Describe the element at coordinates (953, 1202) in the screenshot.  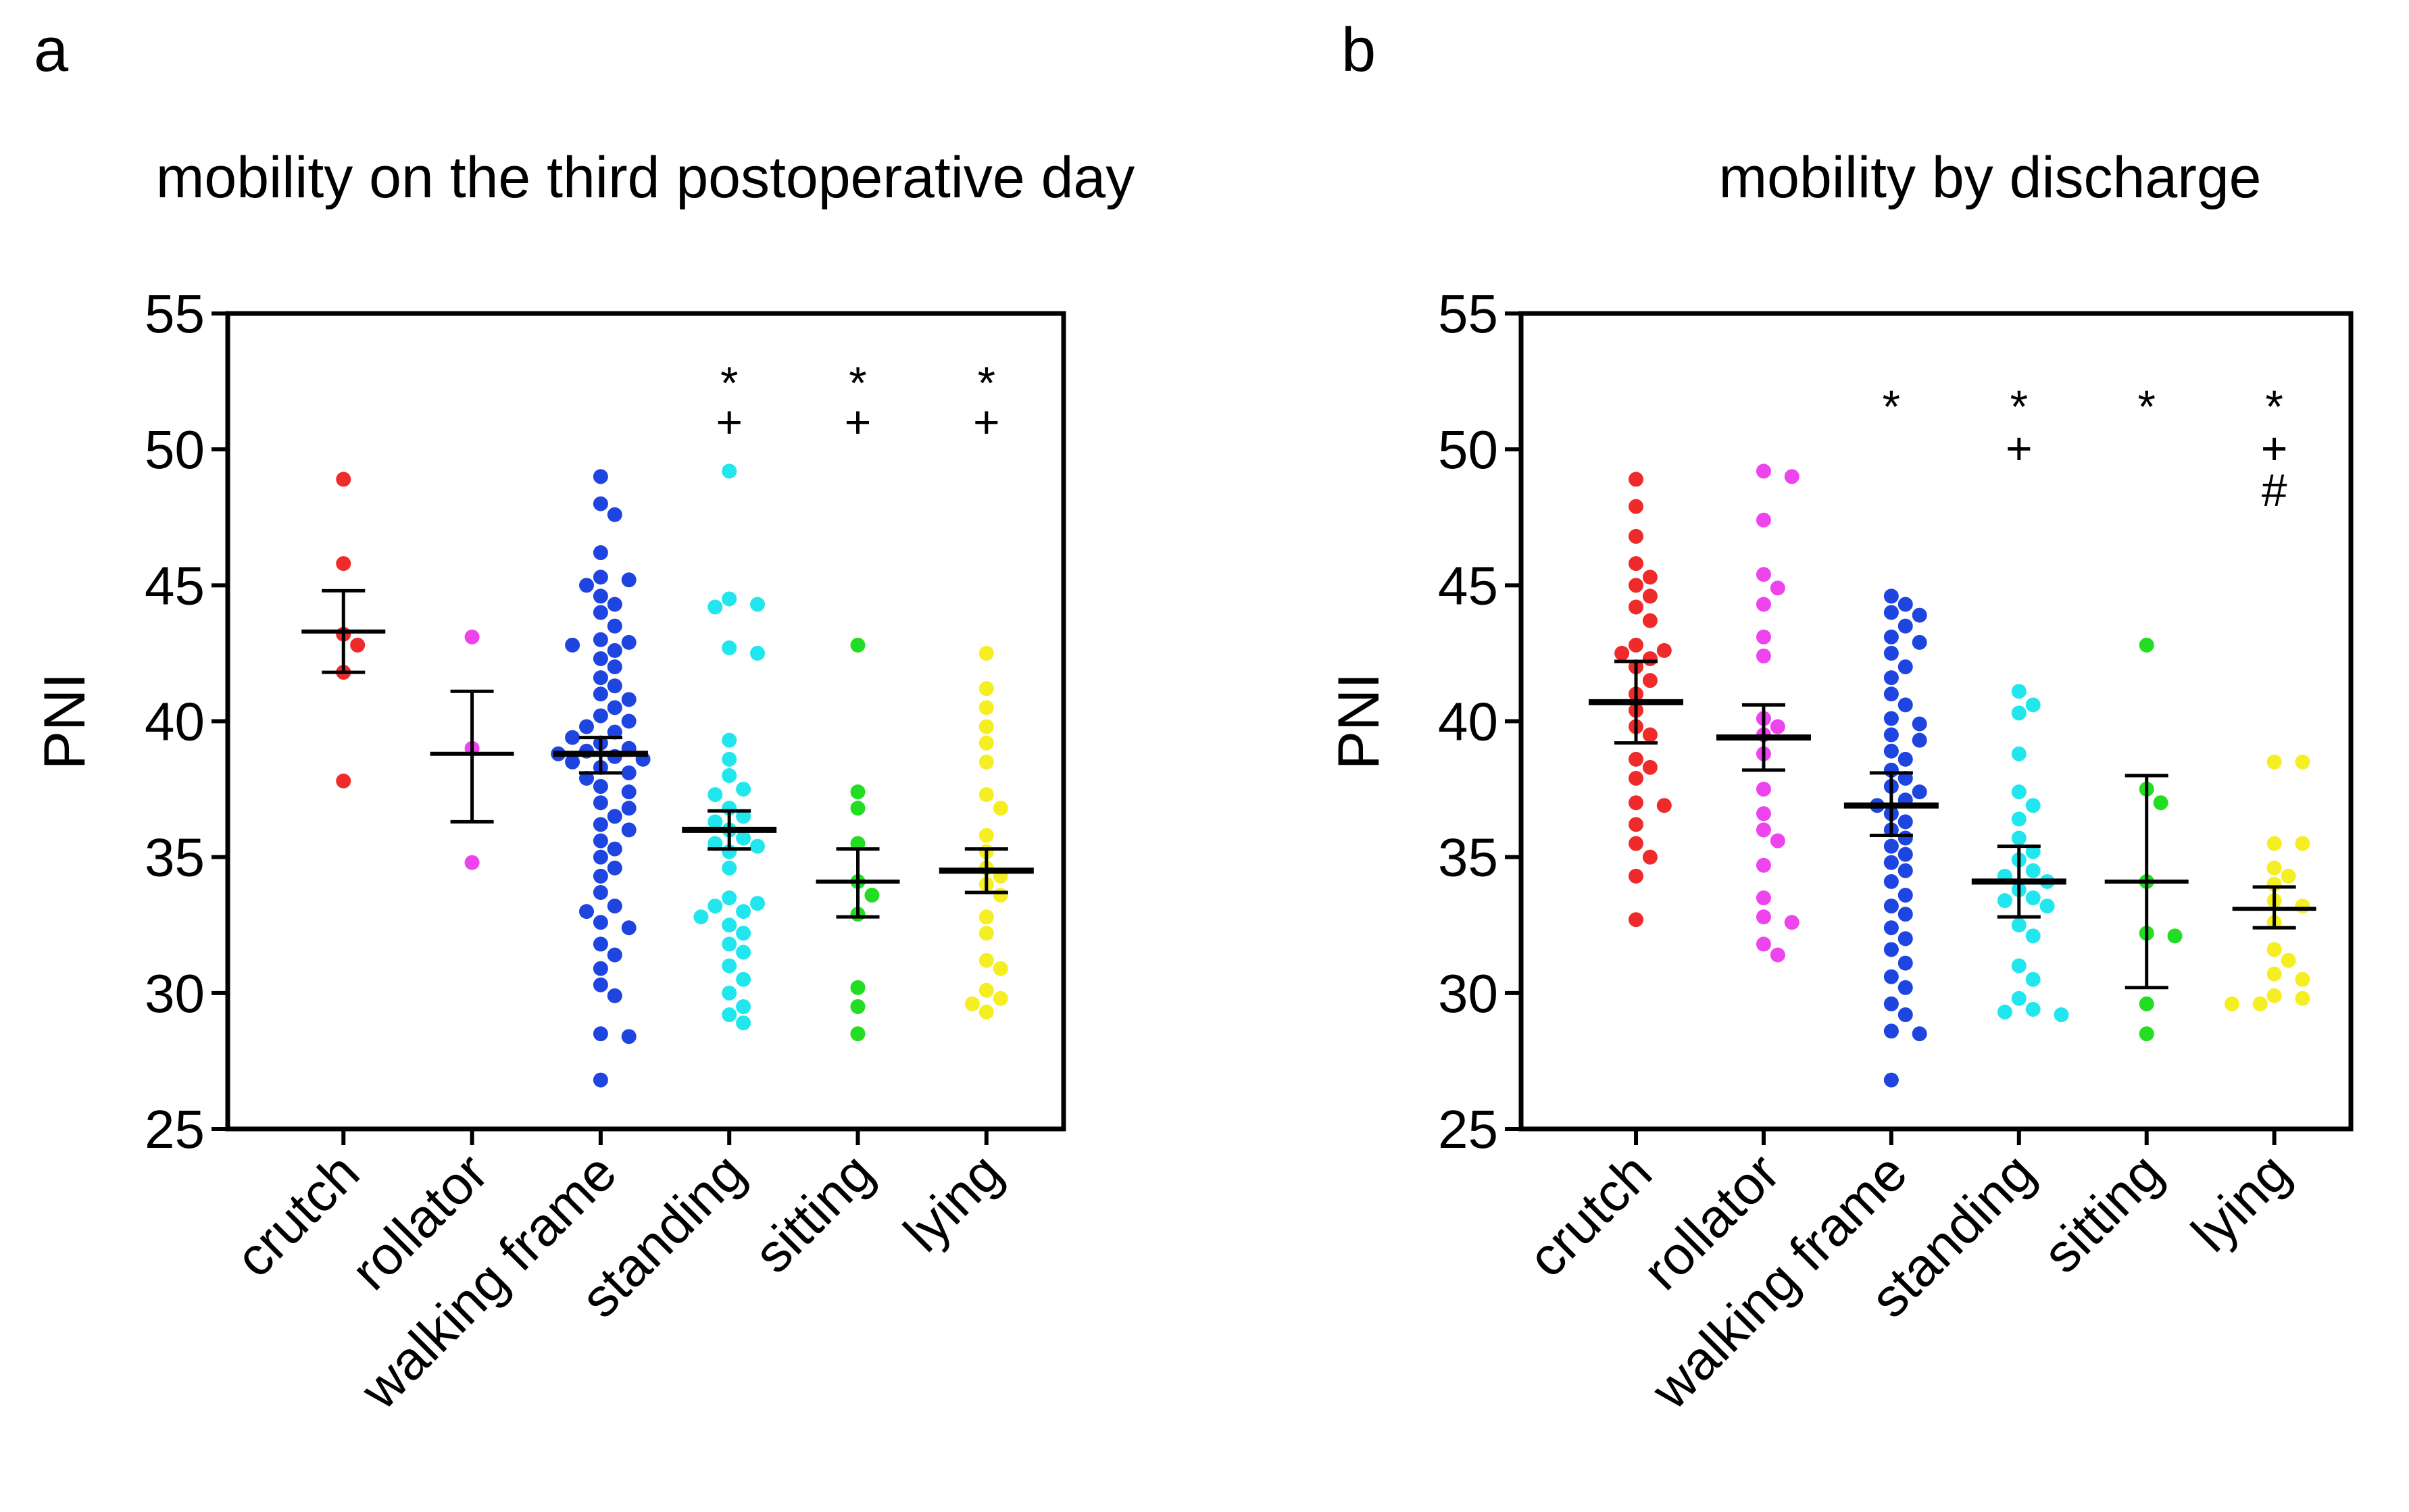
I see `x-tick-label: lying` at that location.